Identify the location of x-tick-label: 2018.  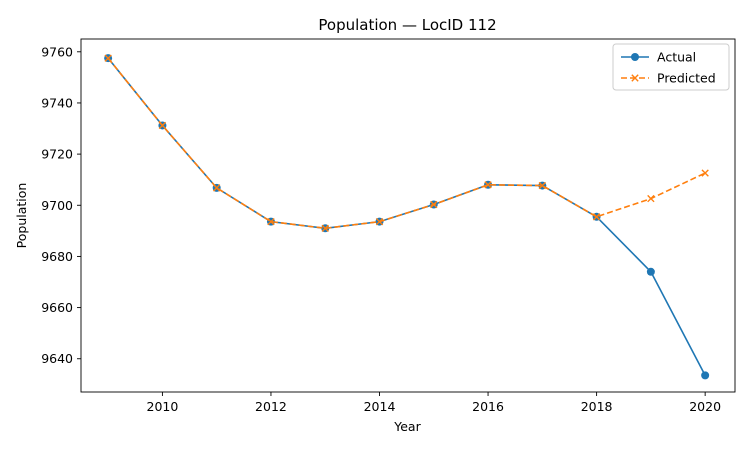
(597, 406).